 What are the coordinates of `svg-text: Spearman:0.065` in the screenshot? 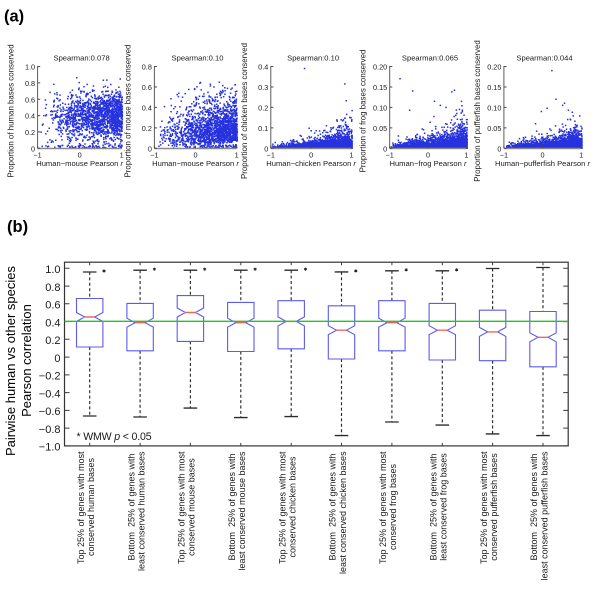 It's located at (430, 58).